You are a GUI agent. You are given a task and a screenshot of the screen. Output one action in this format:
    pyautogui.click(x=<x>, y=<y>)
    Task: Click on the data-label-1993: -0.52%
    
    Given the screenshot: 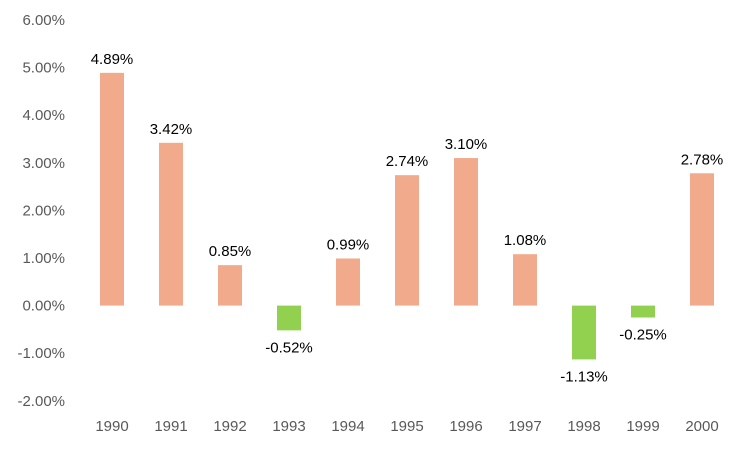 What is the action you would take?
    pyautogui.click(x=289, y=347)
    